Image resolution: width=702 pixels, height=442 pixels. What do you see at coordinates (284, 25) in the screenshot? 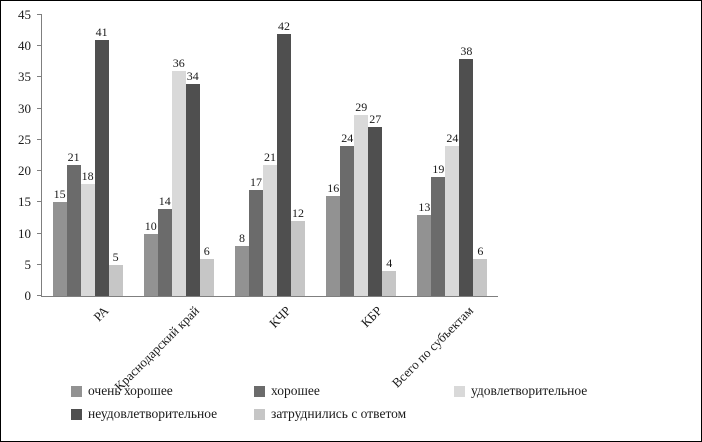
I see `bar-value-label: 42` at bounding box center [284, 25].